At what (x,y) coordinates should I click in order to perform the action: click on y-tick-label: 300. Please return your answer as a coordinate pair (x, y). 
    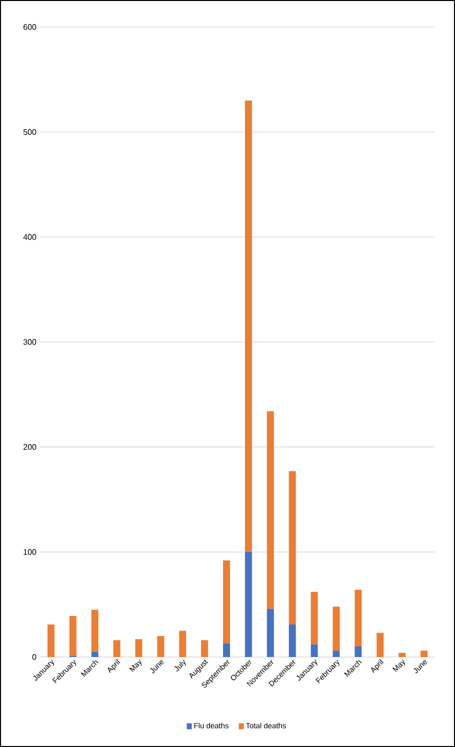
    Looking at the image, I should click on (29, 342).